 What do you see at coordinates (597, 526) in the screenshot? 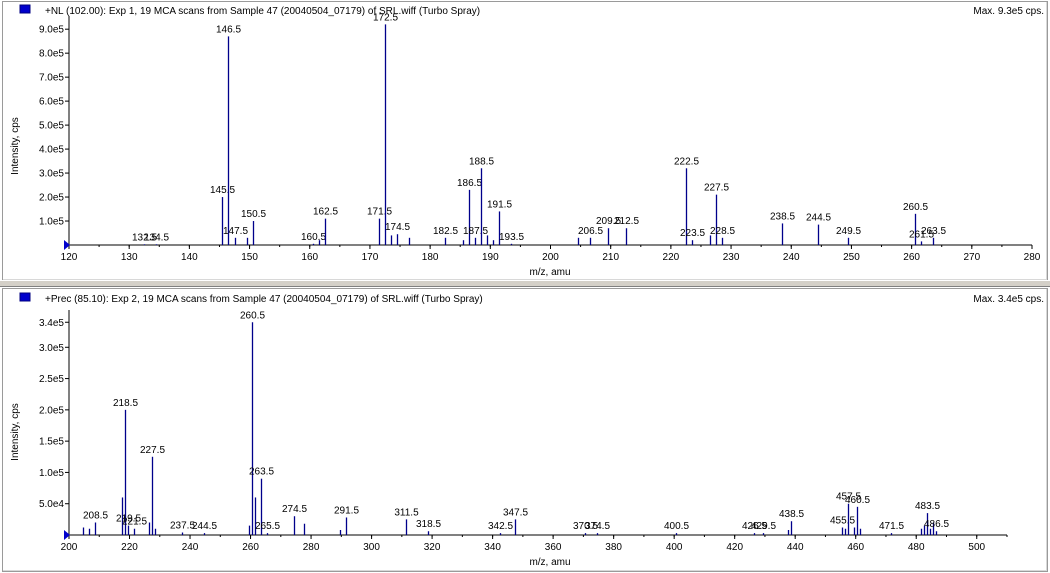
I see `peak-label: 374.5` at bounding box center [597, 526].